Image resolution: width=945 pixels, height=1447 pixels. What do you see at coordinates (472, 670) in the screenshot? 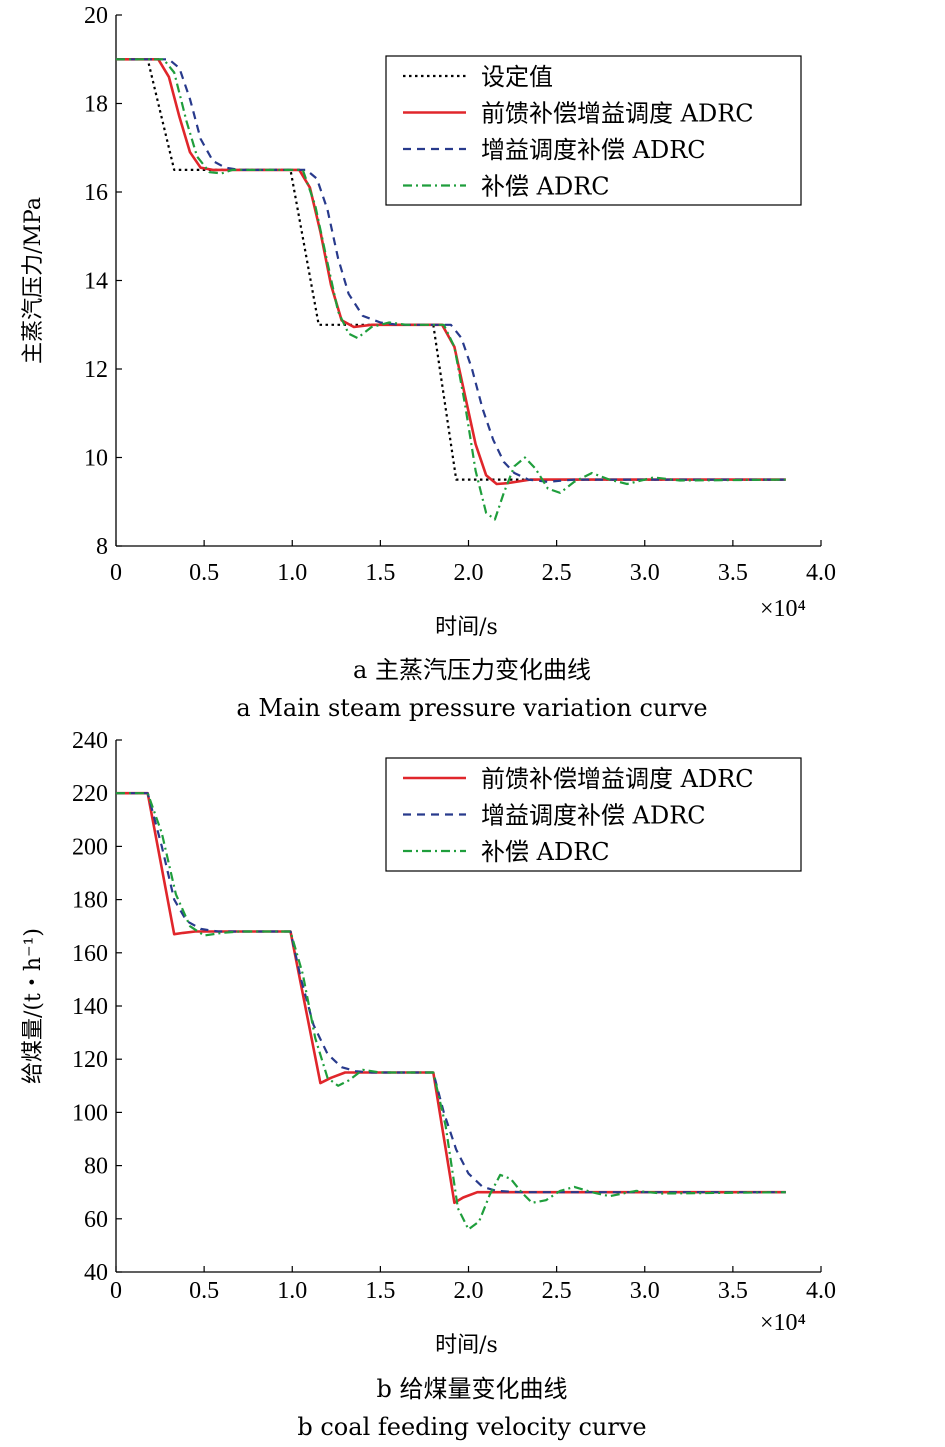
I see `caption-chinese: a 主蒸汽压力变化曲线` at bounding box center [472, 670].